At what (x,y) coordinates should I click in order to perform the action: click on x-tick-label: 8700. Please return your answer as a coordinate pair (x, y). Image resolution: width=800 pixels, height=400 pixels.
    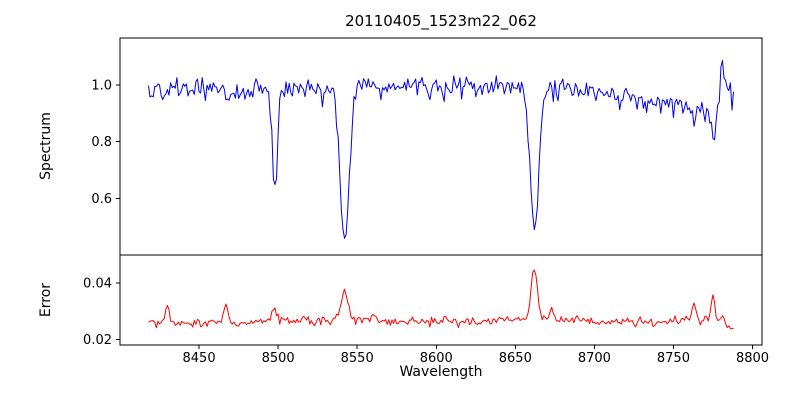
    Looking at the image, I should click on (594, 358).